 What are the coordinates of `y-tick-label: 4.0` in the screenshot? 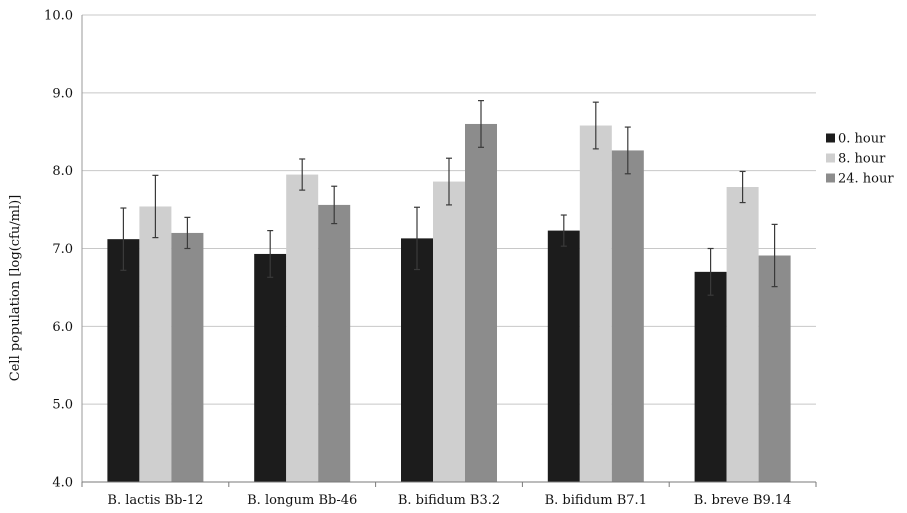 It's located at (62, 483).